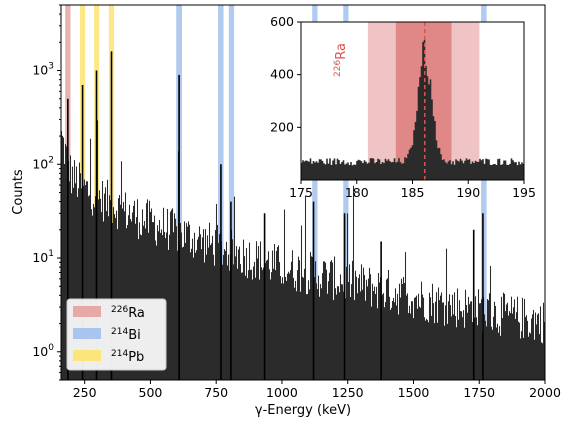 Image resolution: width=565 pixels, height=421 pixels. I want to click on y-tick-label-3: 10³, so click(43, 70).